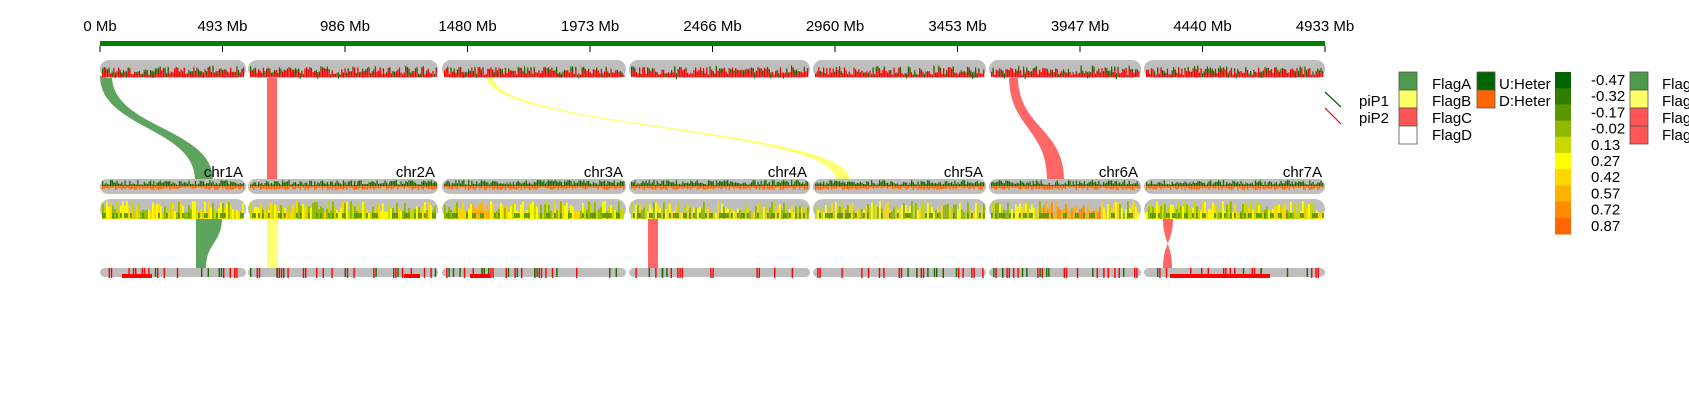 This screenshot has height=416, width=1689. I want to click on chr-label-6: chr6A, so click(1118, 172).